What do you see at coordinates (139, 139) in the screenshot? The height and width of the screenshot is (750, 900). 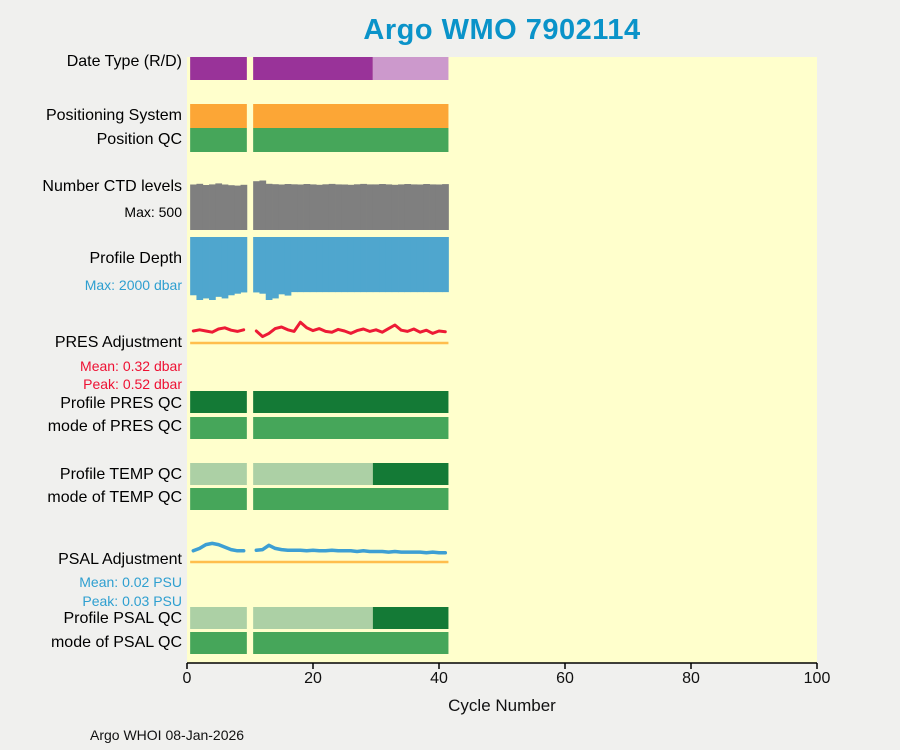 I see `row-label-position-qc: Position QC` at bounding box center [139, 139].